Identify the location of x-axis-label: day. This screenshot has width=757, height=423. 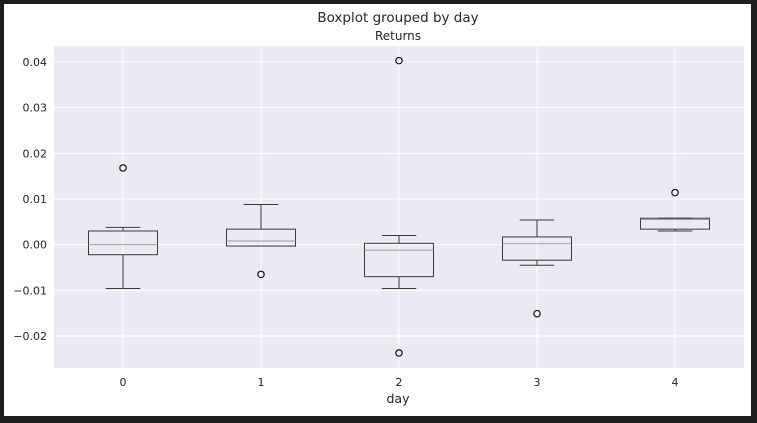
(399, 398).